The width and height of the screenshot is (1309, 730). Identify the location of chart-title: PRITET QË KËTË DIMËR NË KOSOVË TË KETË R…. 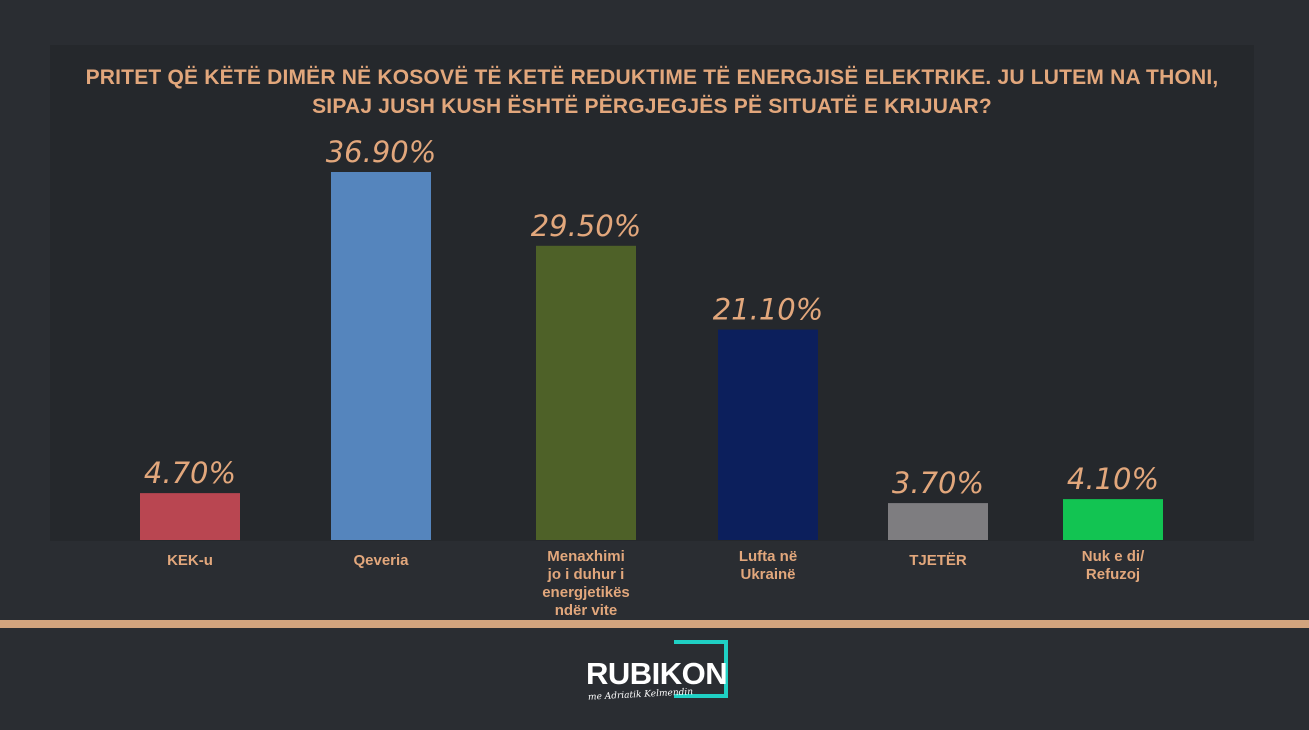
(652, 92).